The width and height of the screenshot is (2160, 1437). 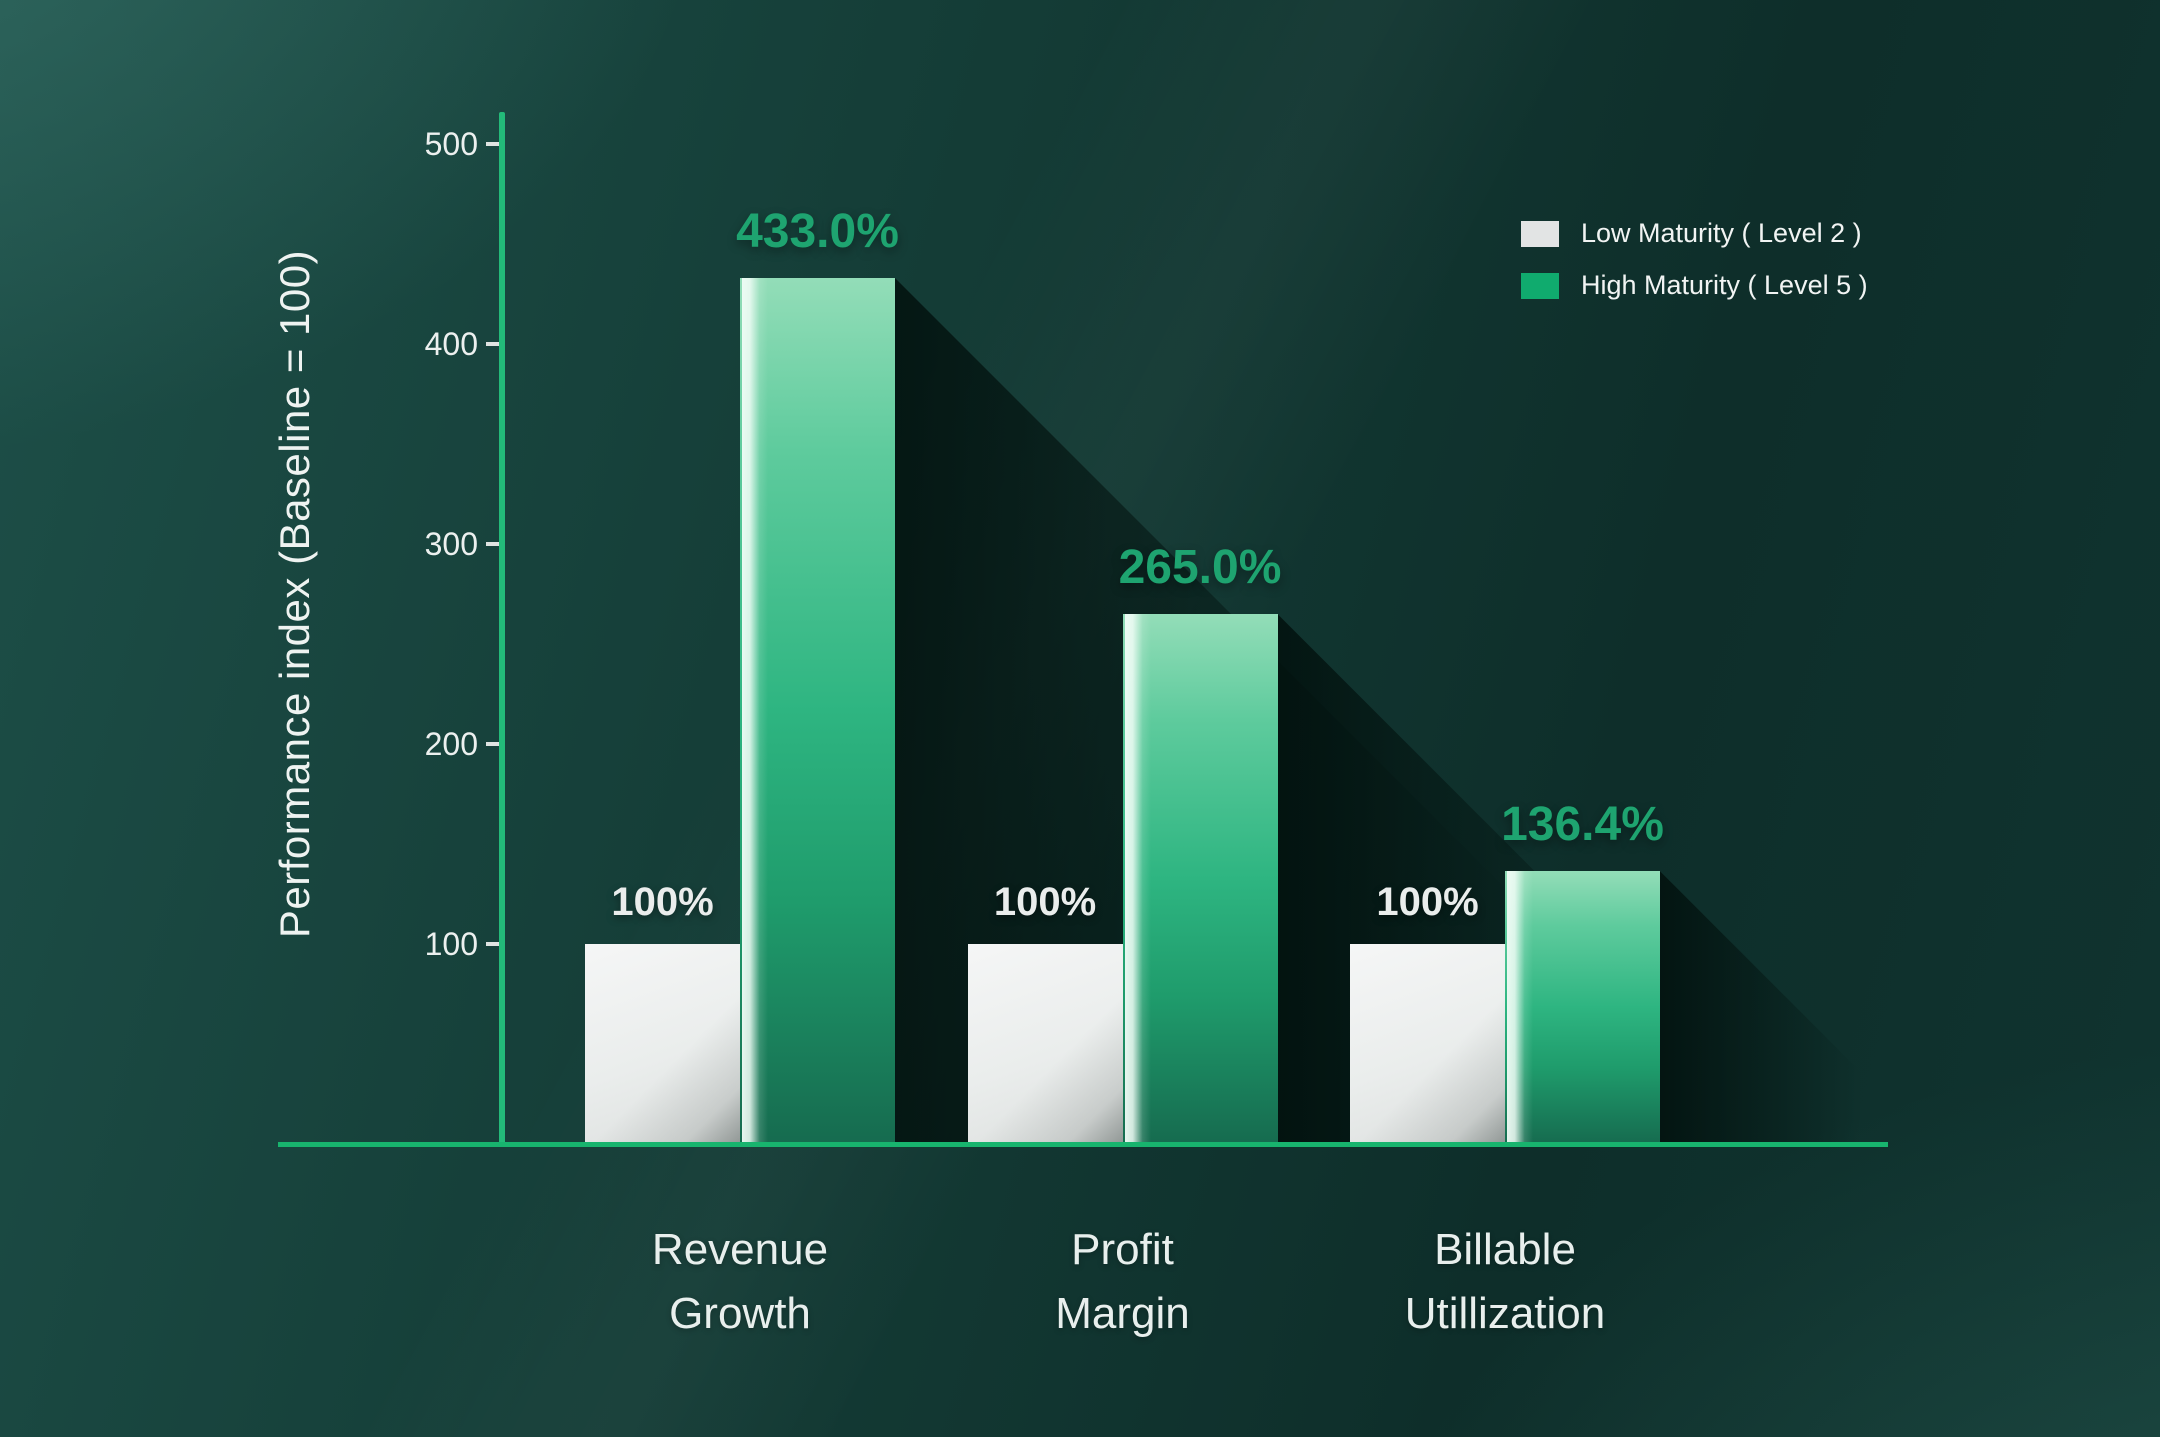 What do you see at coordinates (1724, 285) in the screenshot?
I see `legend-label: High Maturity ( Level 5 )` at bounding box center [1724, 285].